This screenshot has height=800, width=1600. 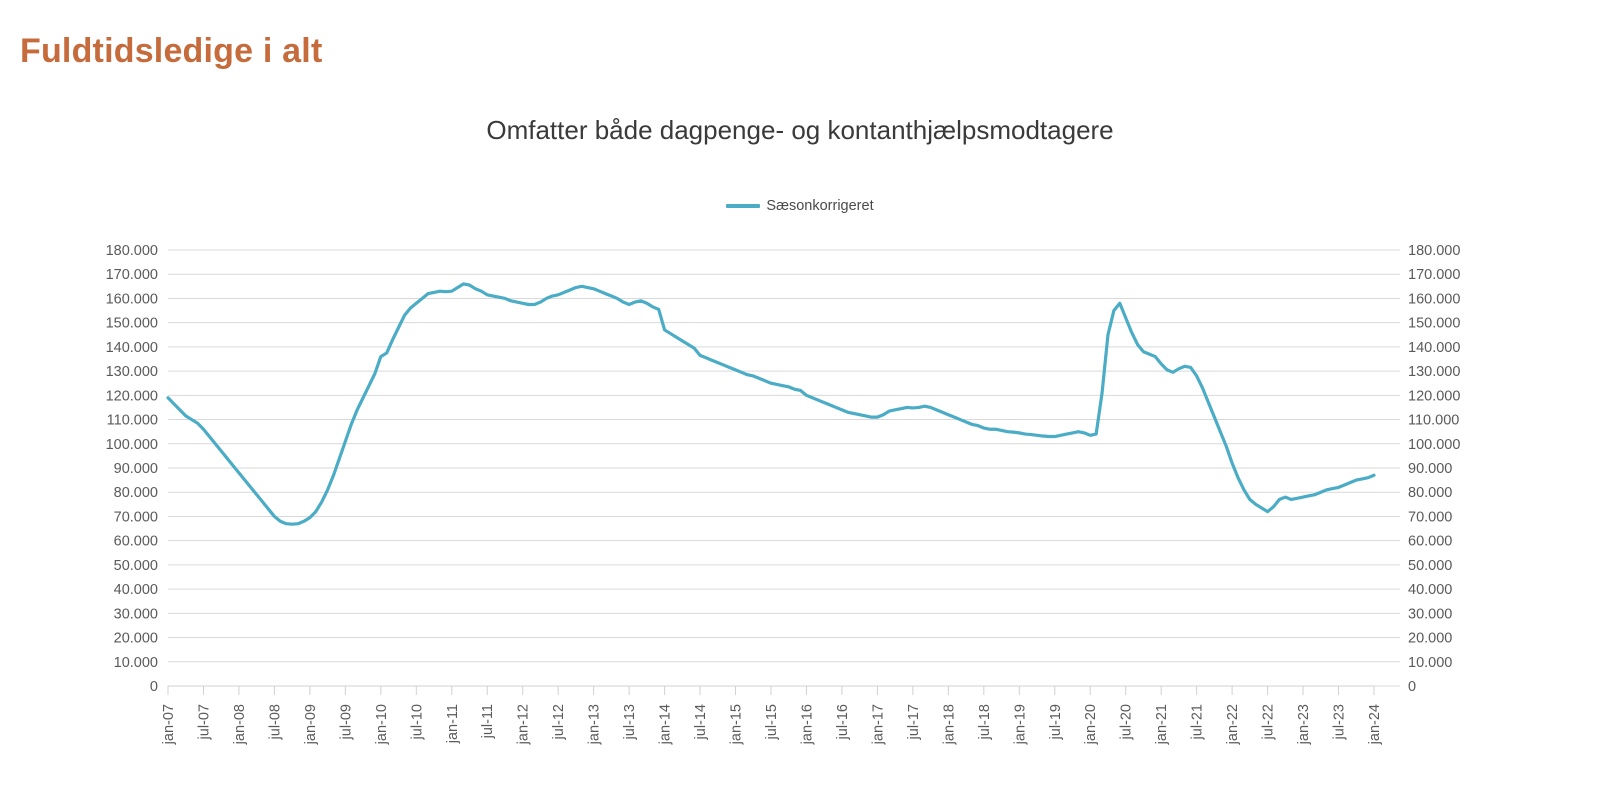 I want to click on xaxis-tick-label: jan-07, so click(x=169, y=724).